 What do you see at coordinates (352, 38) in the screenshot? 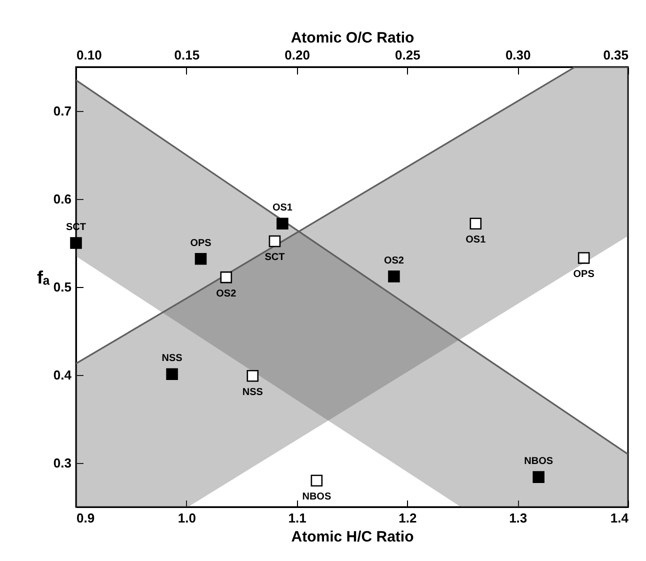
I see `x2-axis-title: Atomic O/C Ratio` at bounding box center [352, 38].